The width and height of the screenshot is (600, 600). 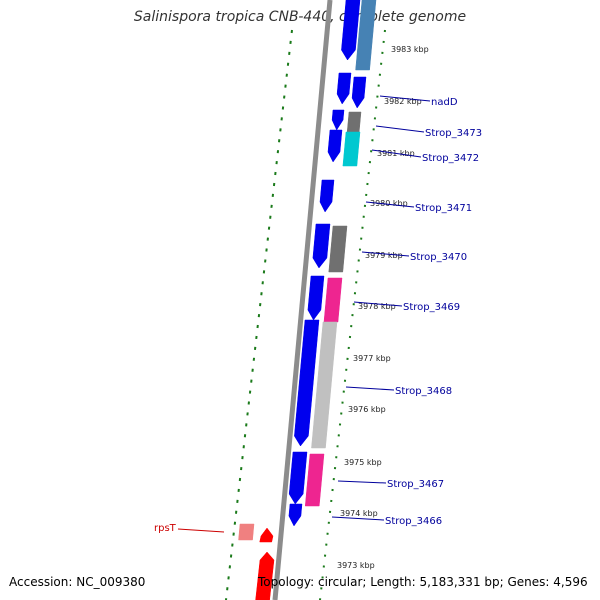 I want to click on kbp-tick-label: 3973 kbp, so click(x=356, y=565).